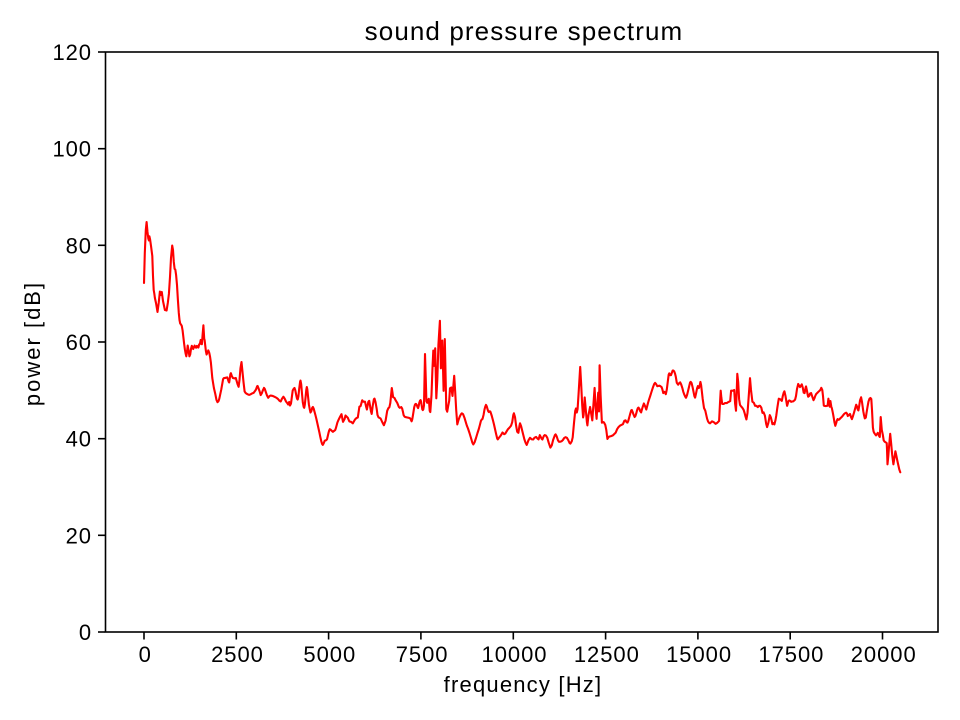 The image size is (960, 720). Describe the element at coordinates (524, 31) in the screenshot. I see `svg-text: sound pressure spectrum` at that location.